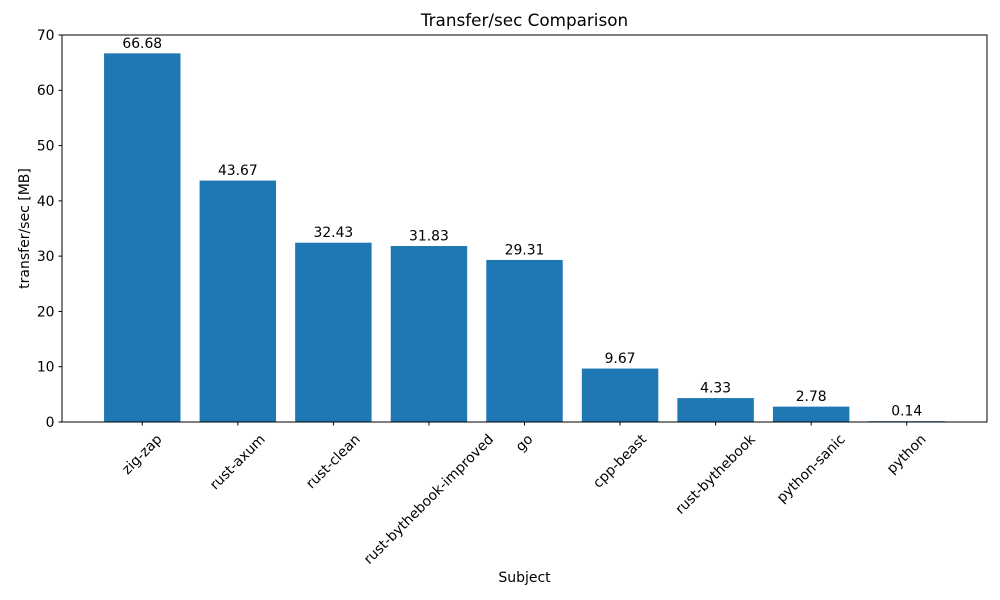 This screenshot has width=1000, height=600. What do you see at coordinates (811, 414) in the screenshot?
I see `bar-python-sanic` at bounding box center [811, 414].